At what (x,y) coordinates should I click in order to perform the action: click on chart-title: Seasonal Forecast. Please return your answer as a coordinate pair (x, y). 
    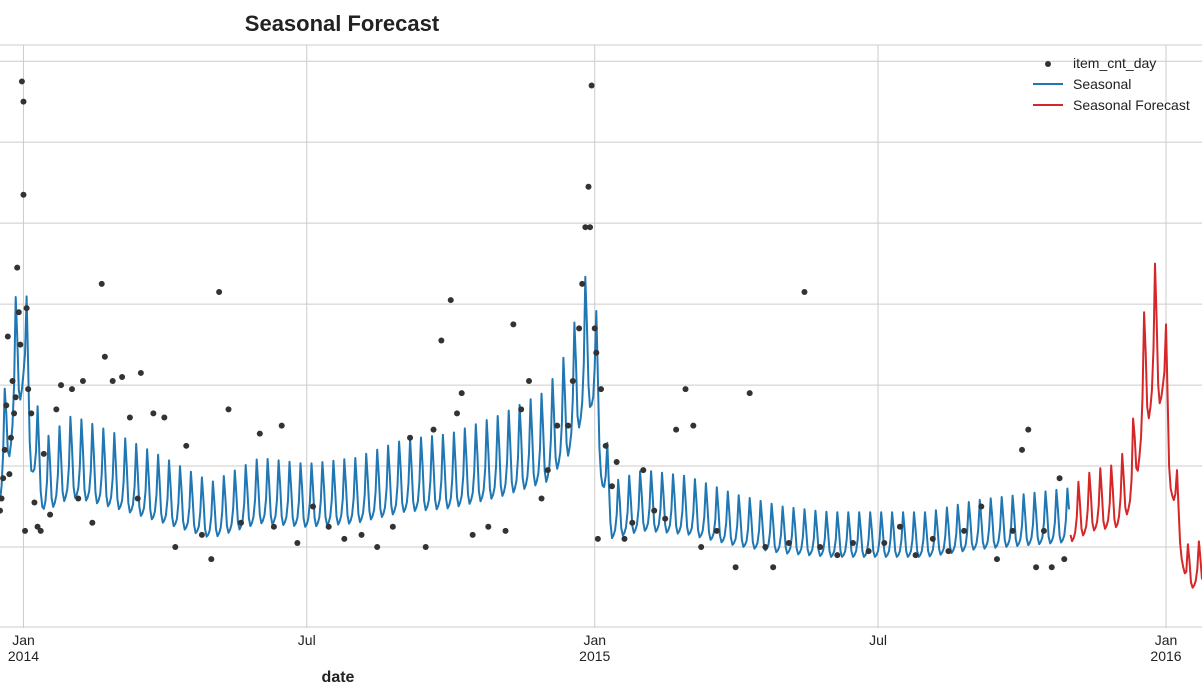
    Looking at the image, I should click on (342, 23).